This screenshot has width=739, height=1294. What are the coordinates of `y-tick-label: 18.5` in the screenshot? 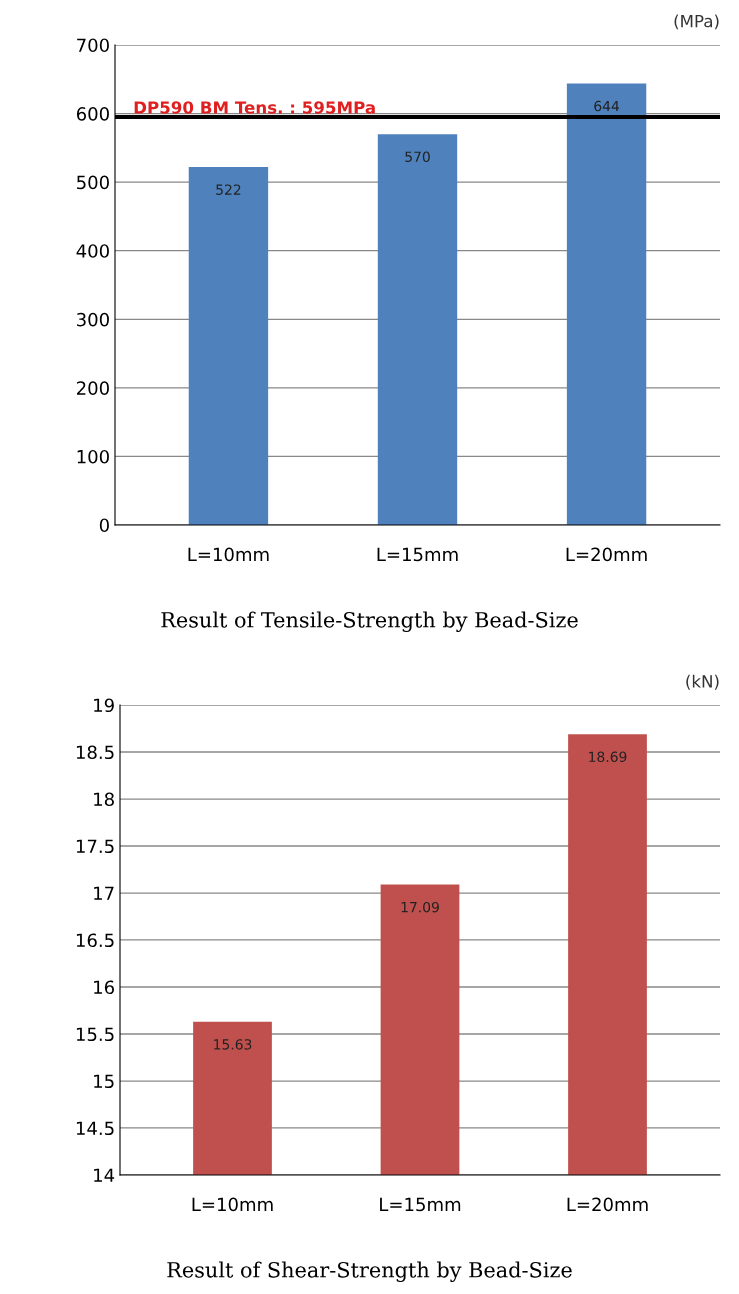 It's located at (95, 752).